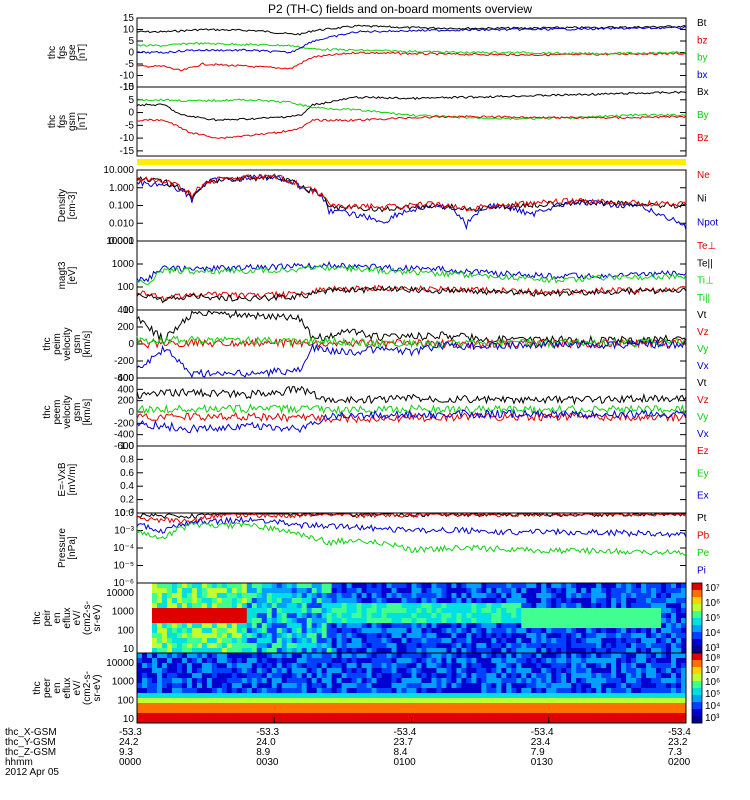 The height and width of the screenshot is (800, 750). I want to click on legend-entry: Vz, so click(703, 400).